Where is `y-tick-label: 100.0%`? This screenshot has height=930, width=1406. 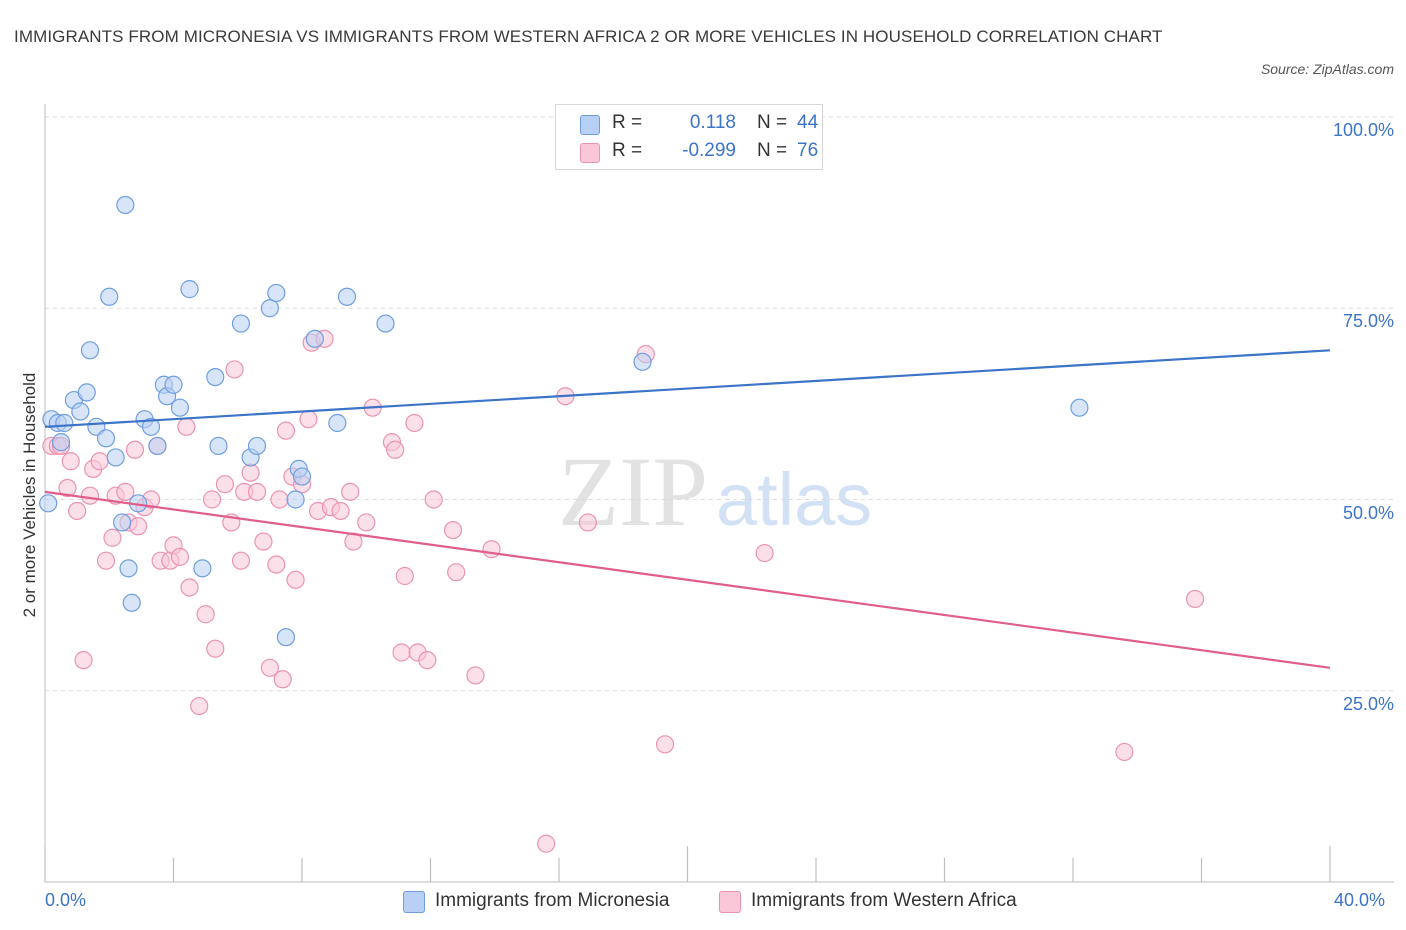
y-tick-label: 100.0% is located at coordinates (1363, 130).